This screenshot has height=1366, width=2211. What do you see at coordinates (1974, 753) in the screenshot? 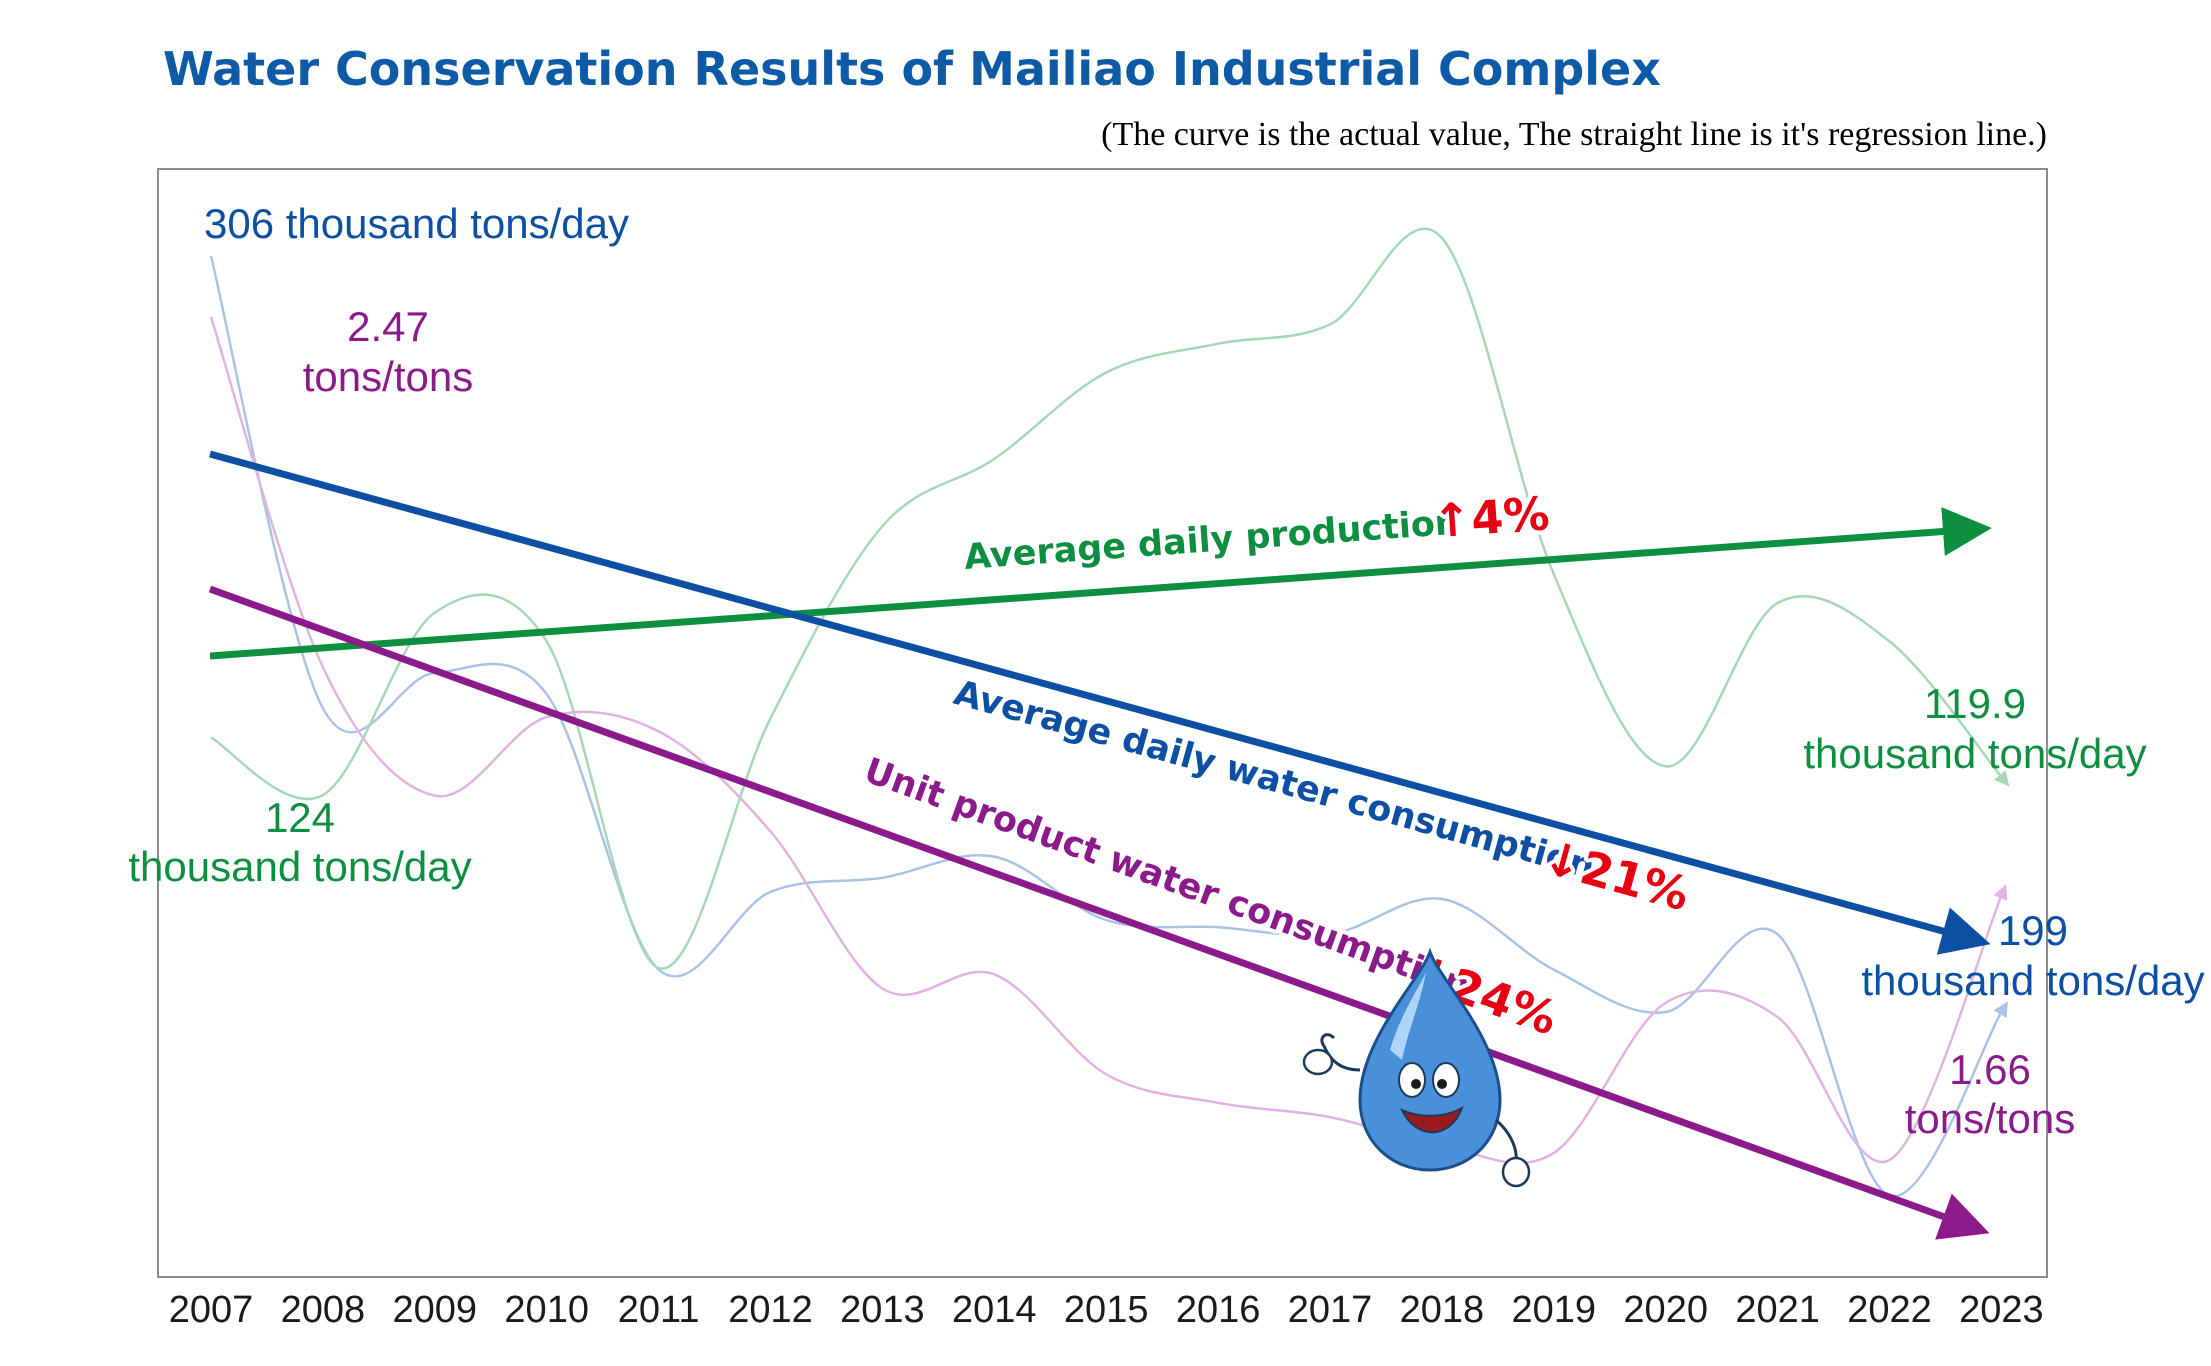
I see `production-end-unit: thousand tons/day` at bounding box center [1974, 753].